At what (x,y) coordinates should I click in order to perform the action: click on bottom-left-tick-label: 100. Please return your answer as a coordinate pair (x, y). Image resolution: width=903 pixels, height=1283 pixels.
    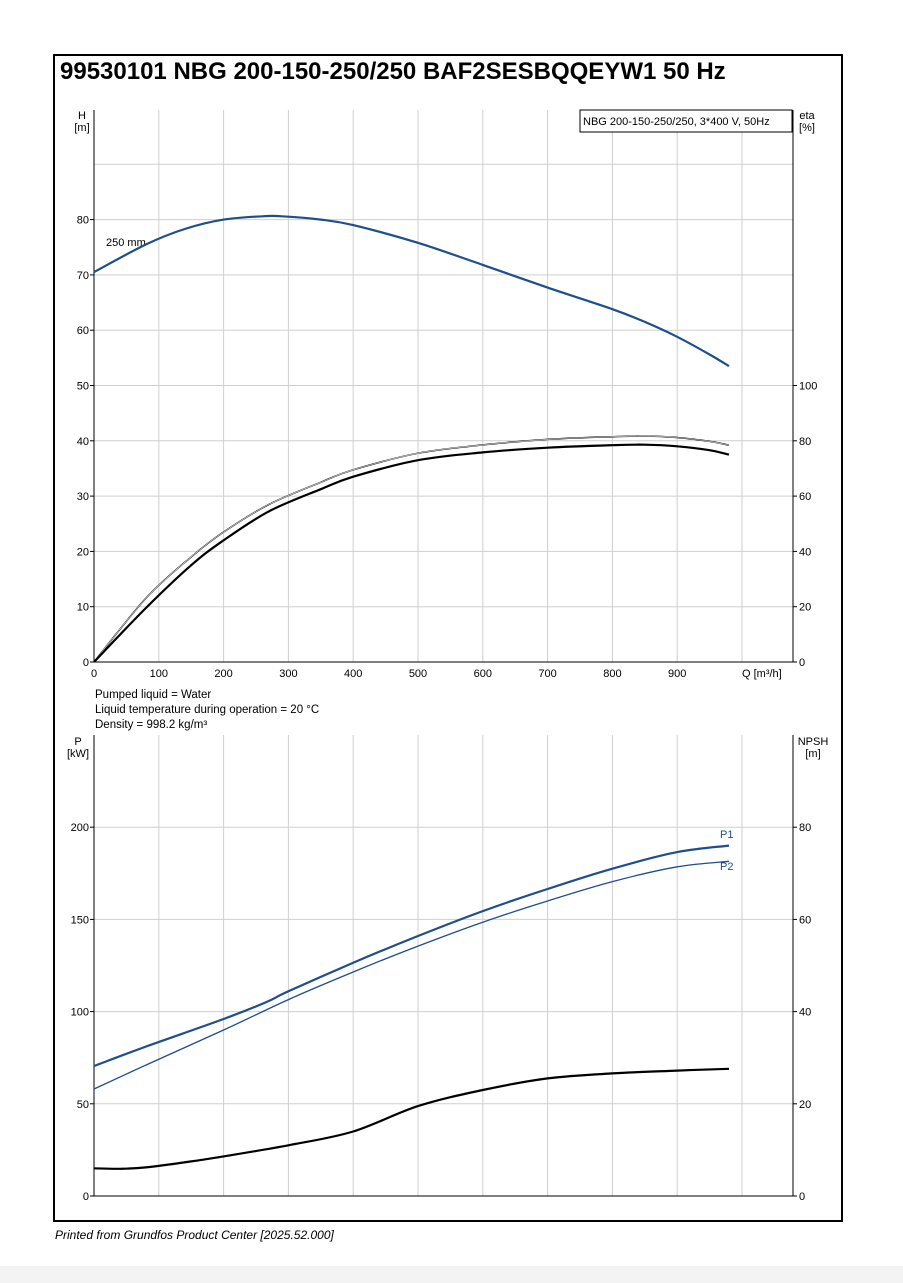
    Looking at the image, I should click on (80, 1013).